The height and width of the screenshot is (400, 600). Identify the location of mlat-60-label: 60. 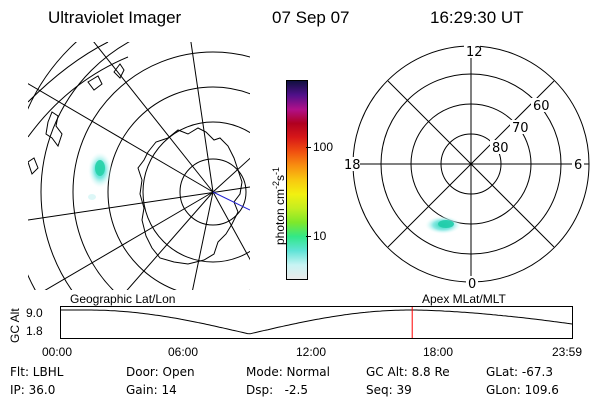
(541, 106).